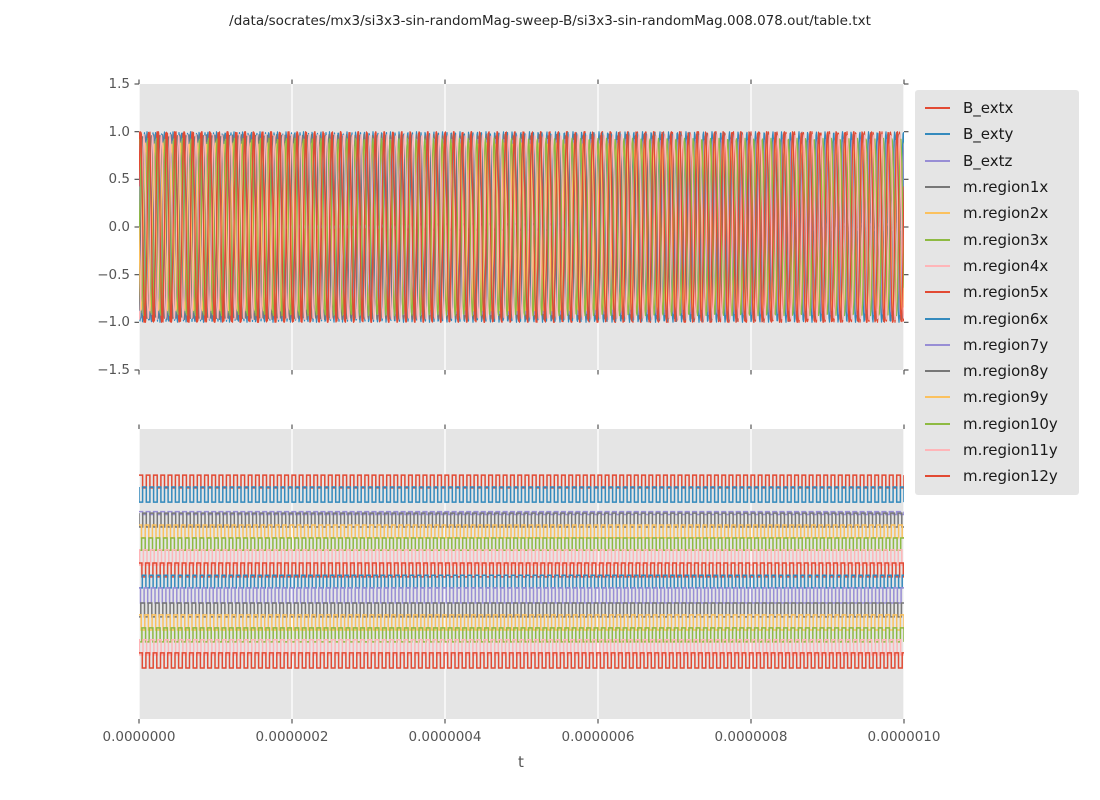 The width and height of the screenshot is (1100, 800). Describe the element at coordinates (521, 544) in the screenshot. I see `series-line-m.region3x` at that location.